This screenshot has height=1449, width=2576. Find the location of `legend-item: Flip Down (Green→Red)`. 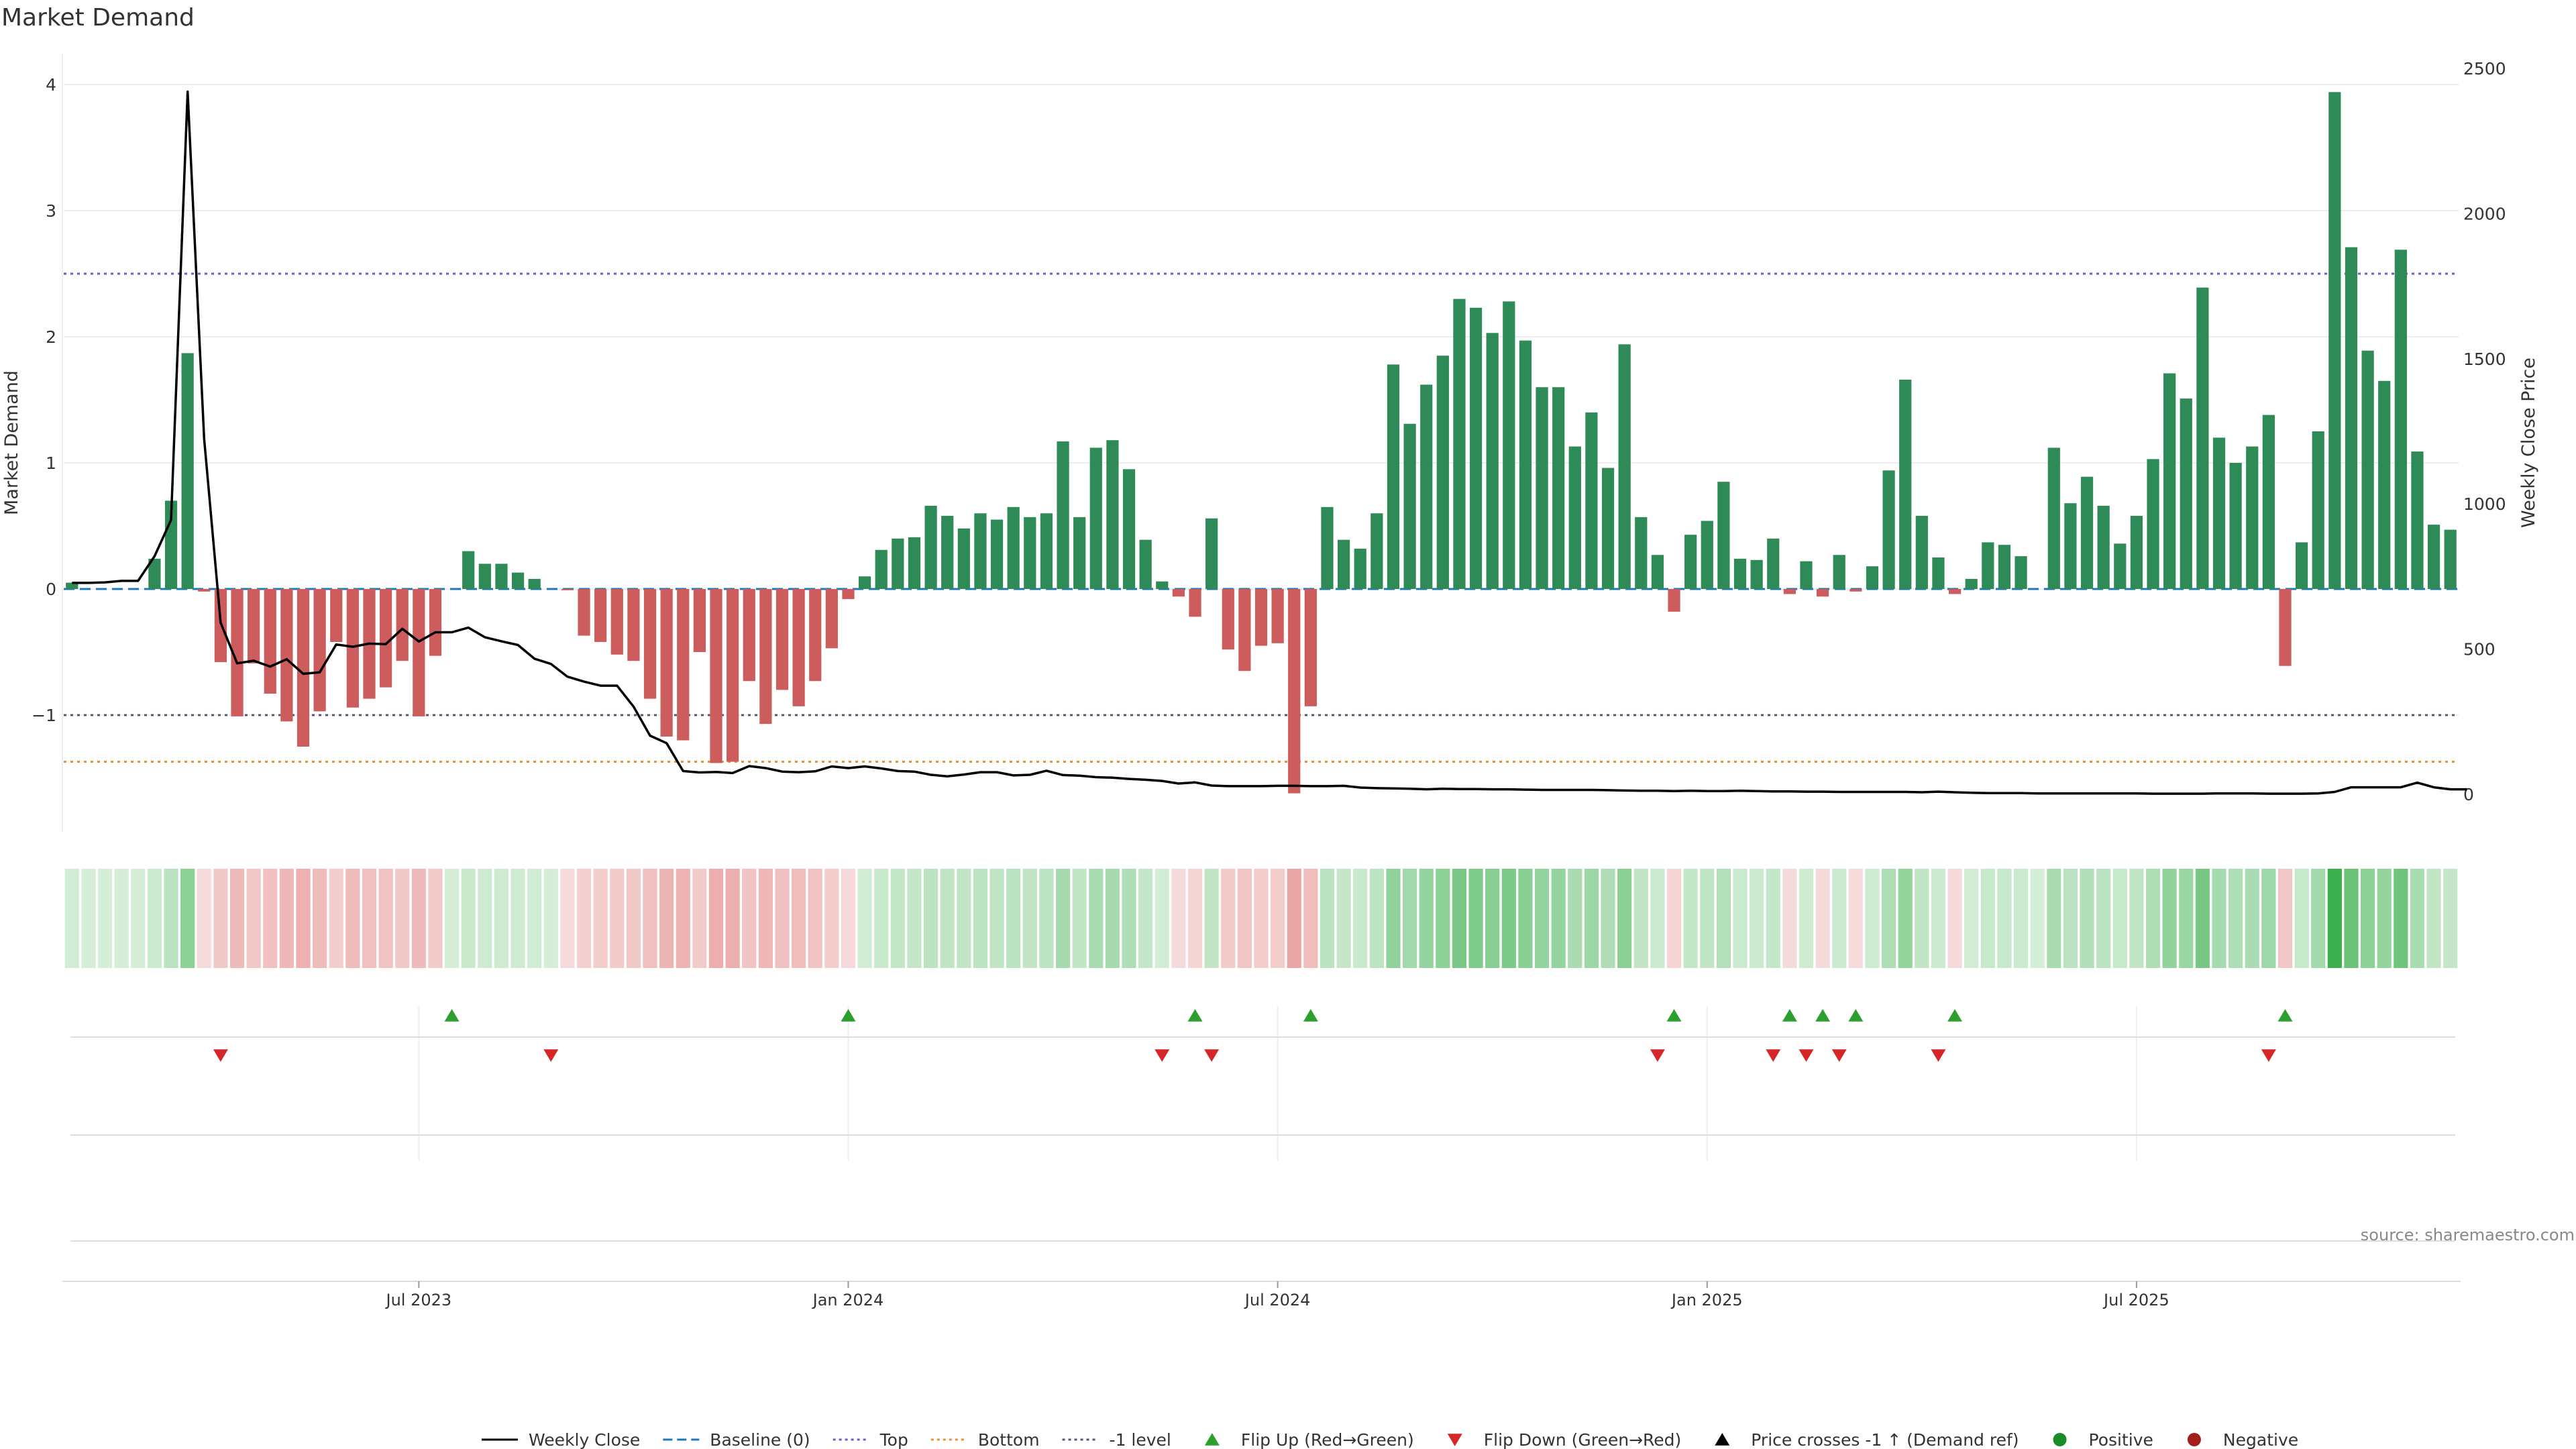

legend-item: Flip Down (Green→Red) is located at coordinates (1564, 1439).